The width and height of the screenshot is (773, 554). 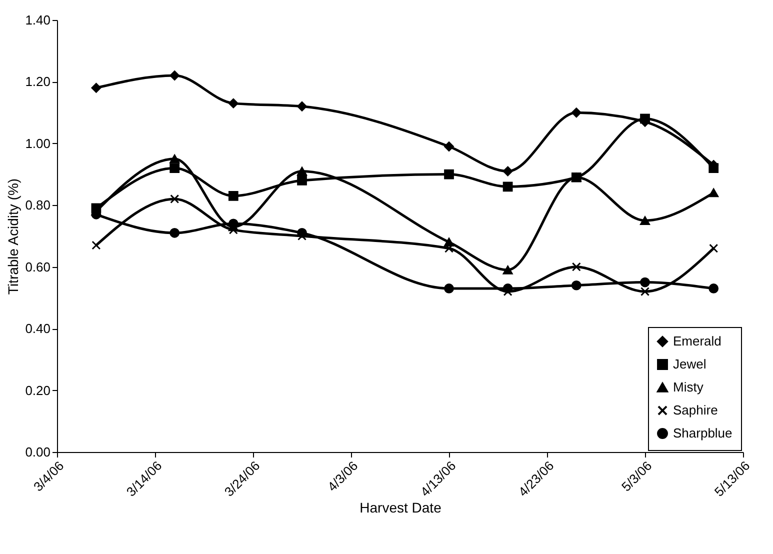 What do you see at coordinates (37, 143) in the screenshot?
I see `y-tick-label: 1.00` at bounding box center [37, 143].